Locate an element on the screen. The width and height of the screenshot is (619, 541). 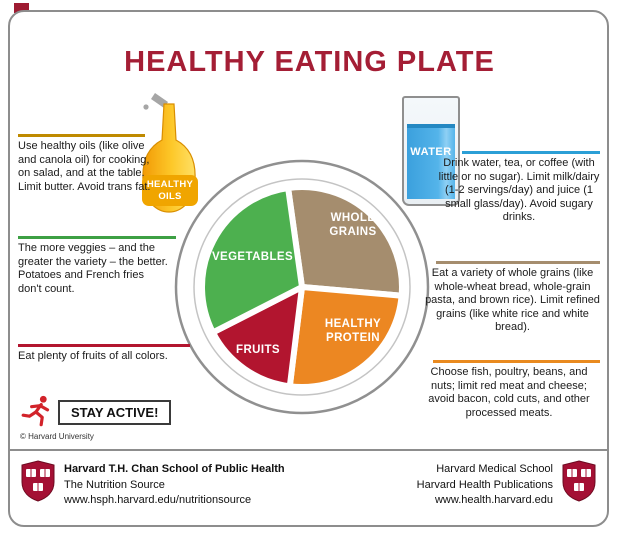
plate-inner-ring is located at coordinates (302, 287).